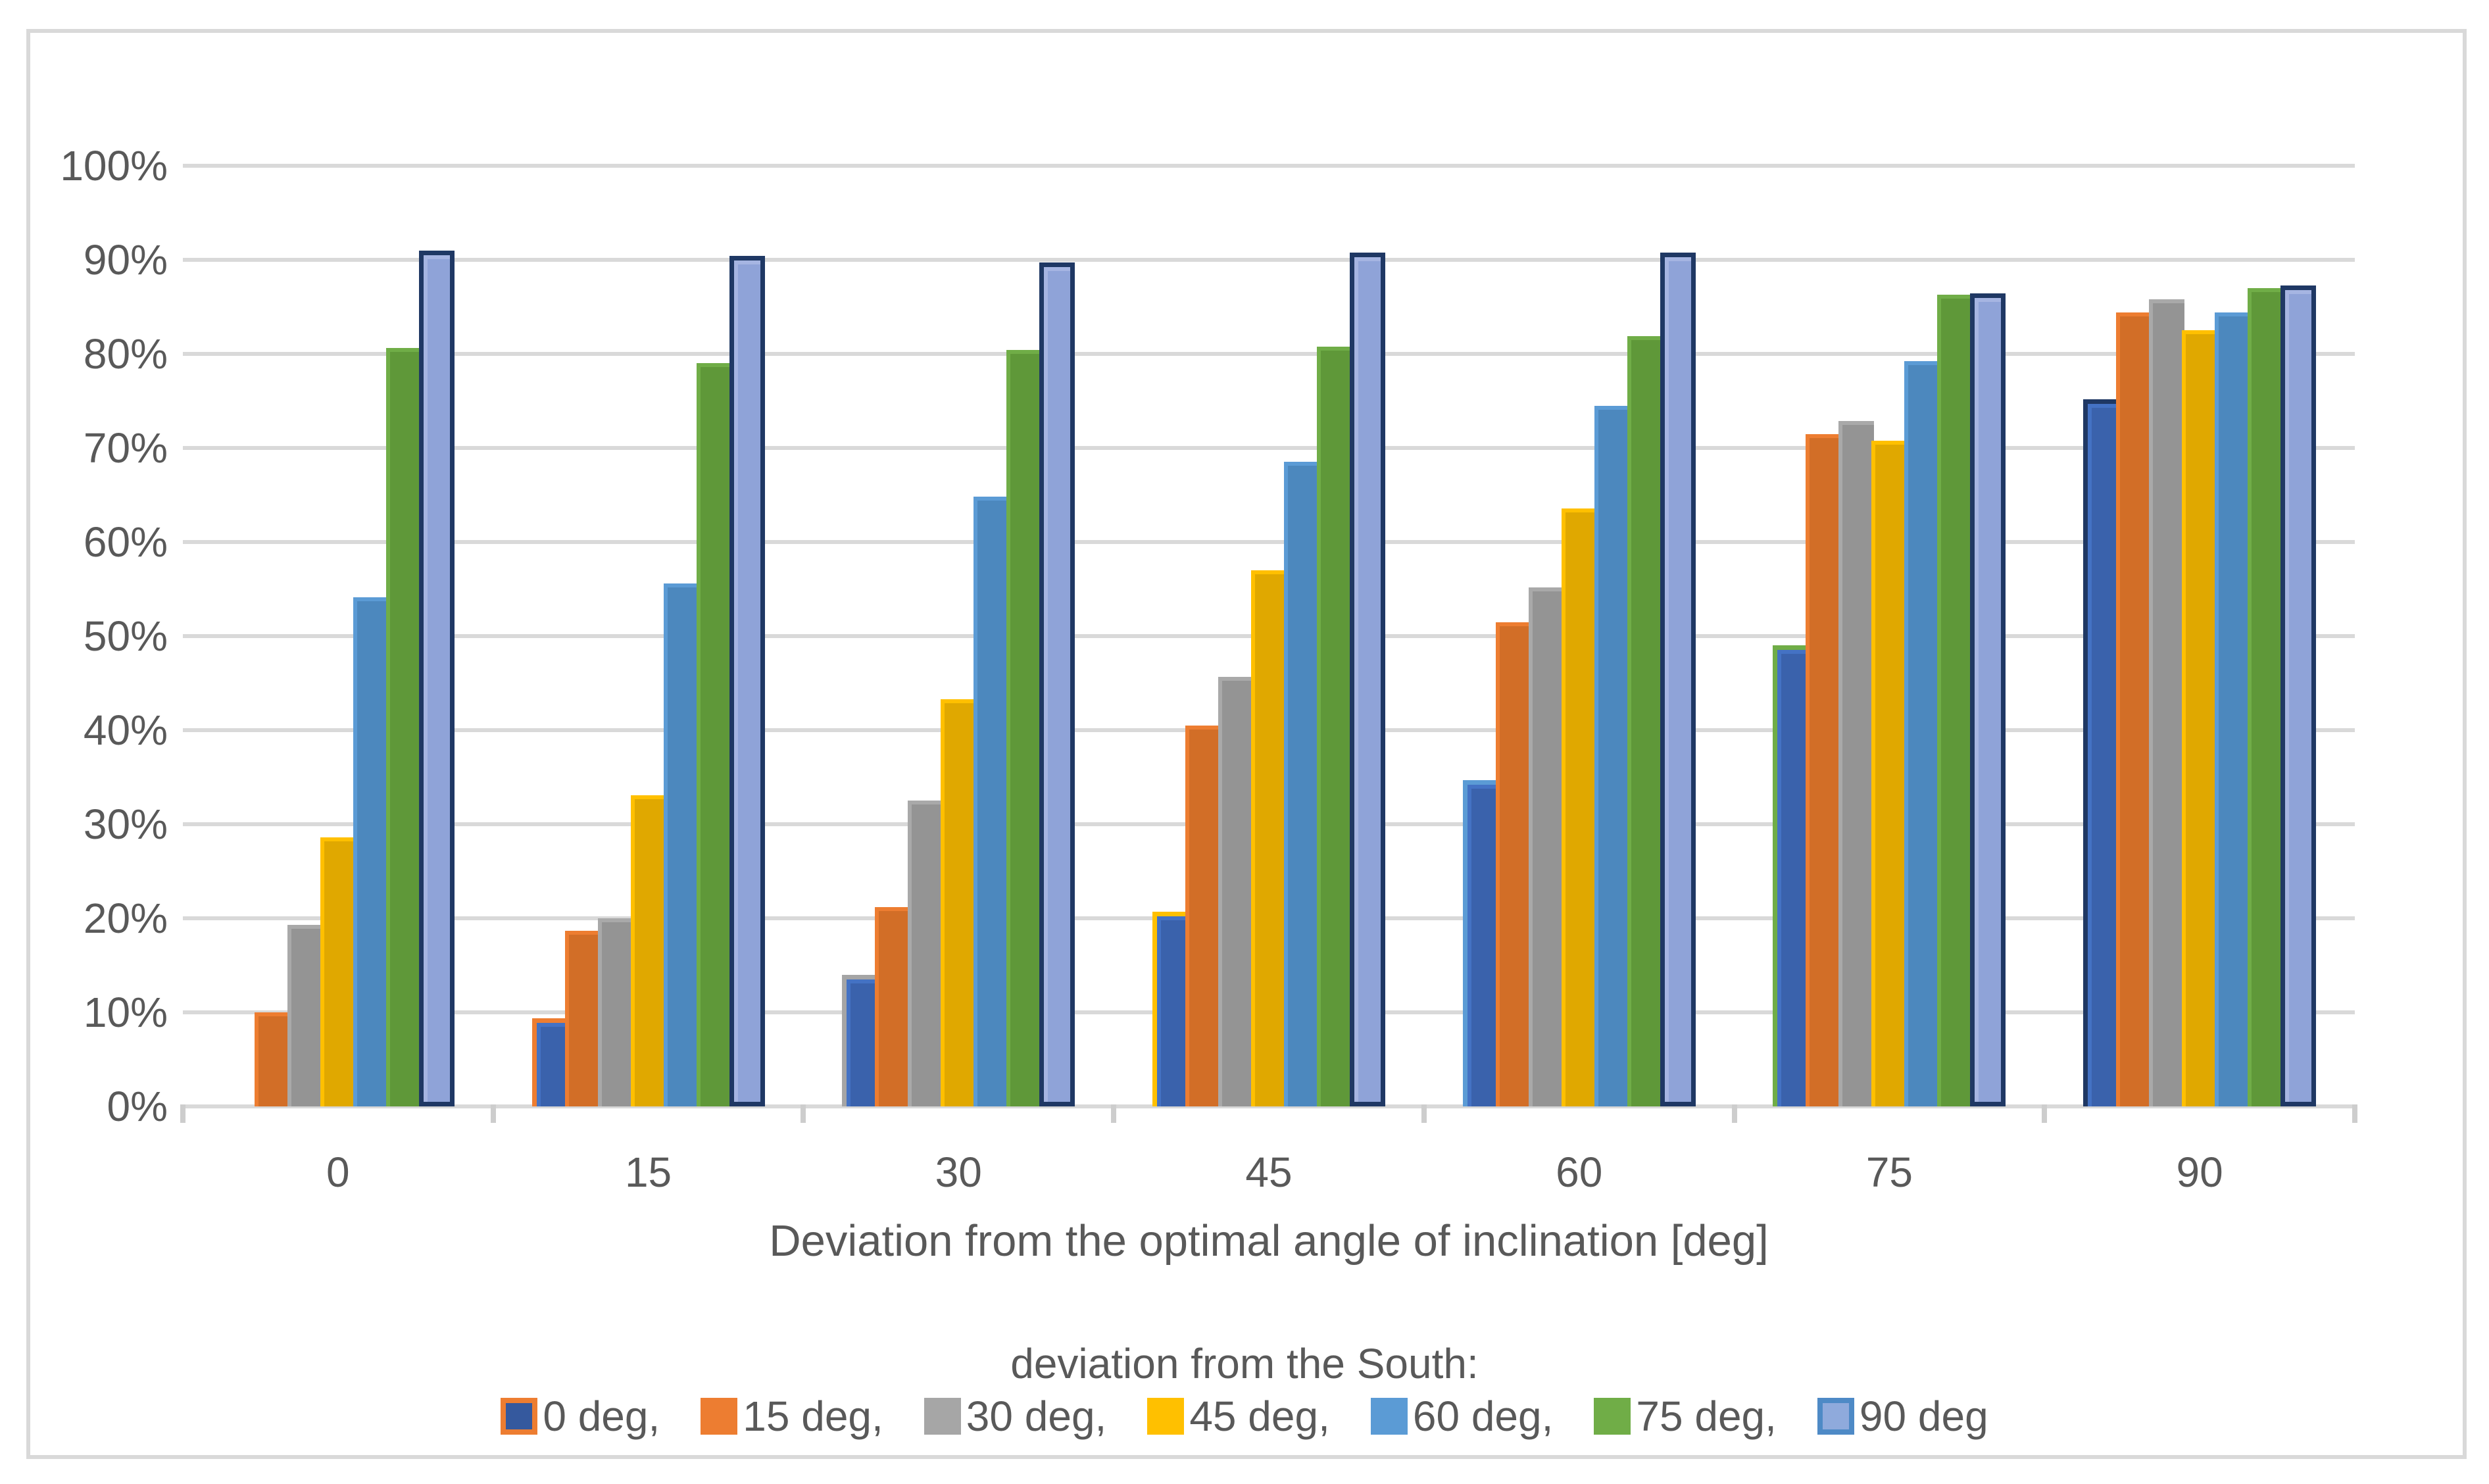 This screenshot has width=2489, height=1484. Describe the element at coordinates (1483, 1416) in the screenshot. I see `legend-label: 60 deg,` at that location.